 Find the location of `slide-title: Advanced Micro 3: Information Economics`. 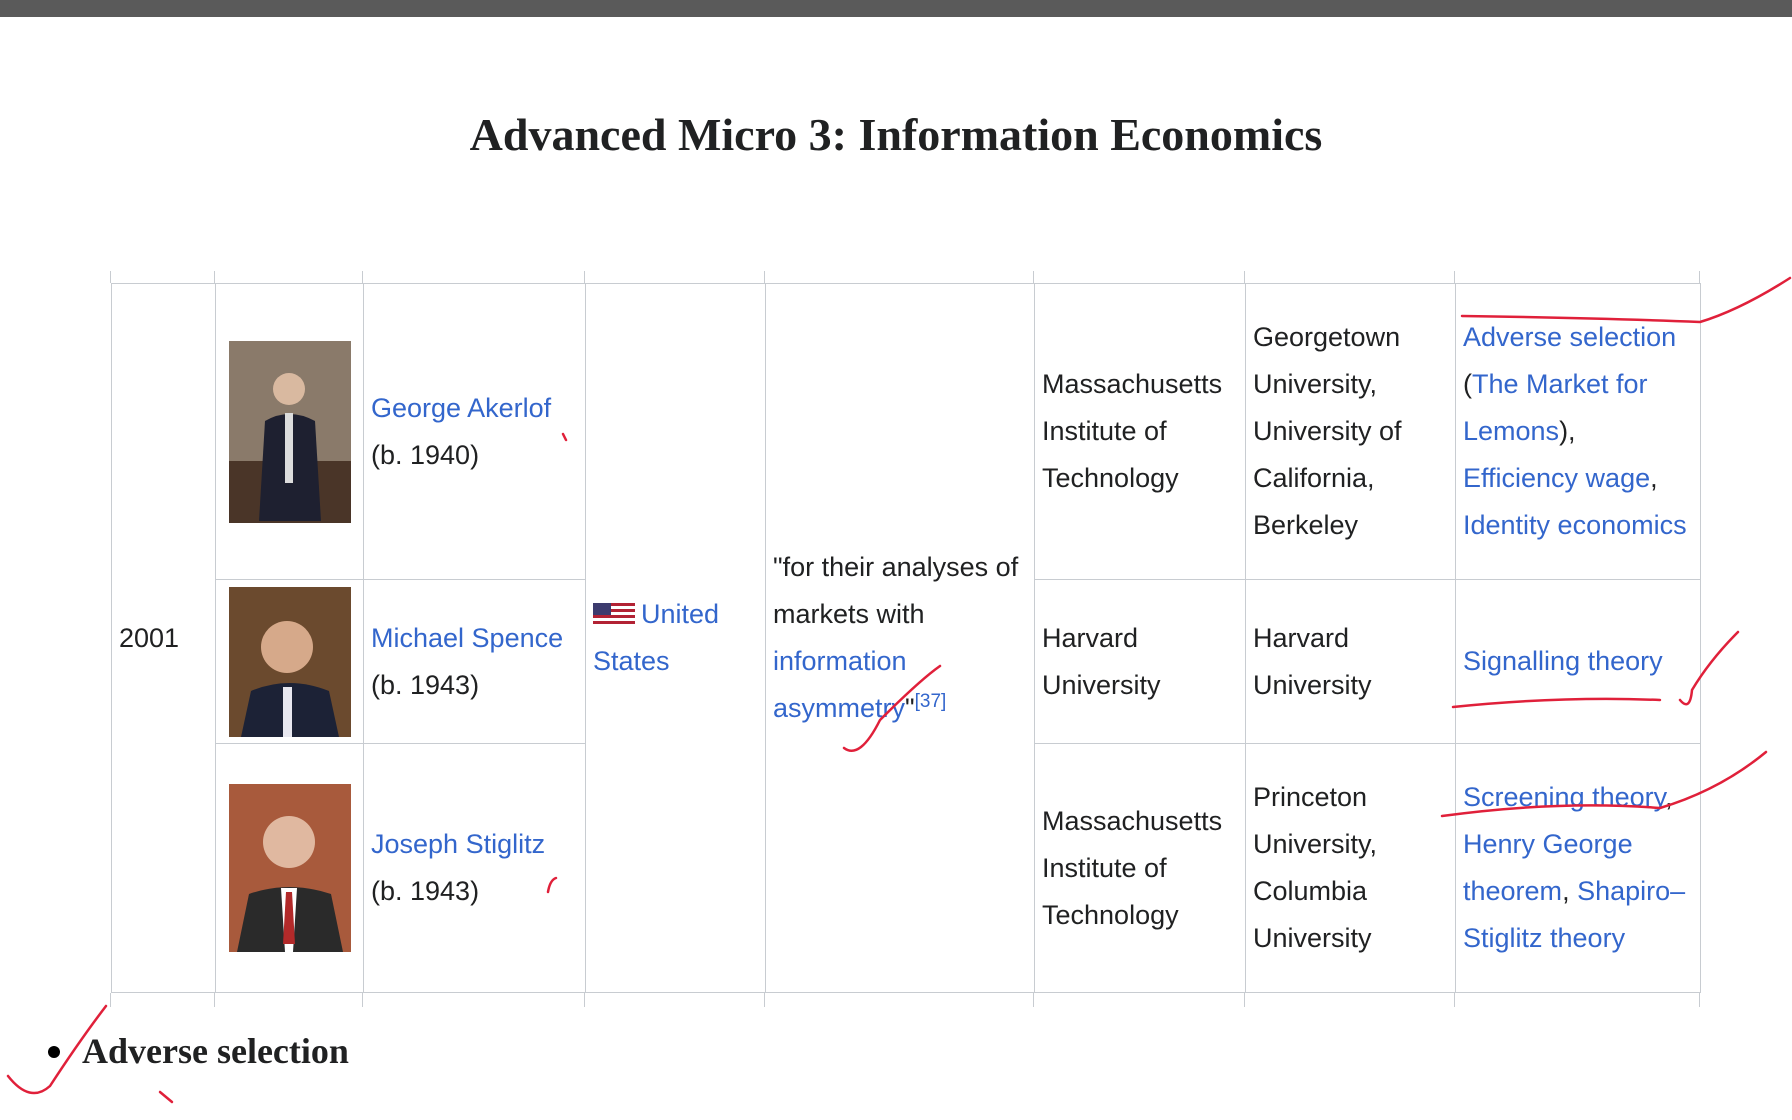

slide-title: Advanced Micro 3: Information Economics is located at coordinates (896, 134).